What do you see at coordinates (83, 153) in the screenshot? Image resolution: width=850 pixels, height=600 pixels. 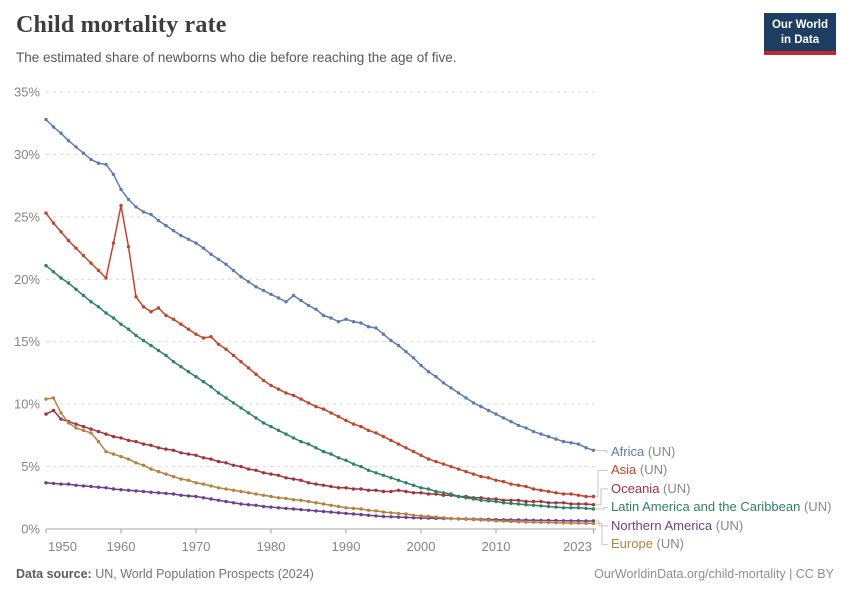 I see `series-point-africa-1955` at bounding box center [83, 153].